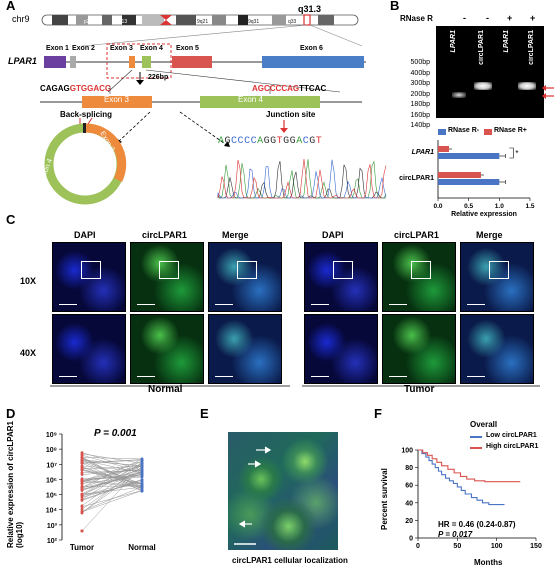 This screenshot has width=558, height=569. Describe the element at coordinates (420, 115) in the screenshot. I see `ladder-160: 160bp` at that location.